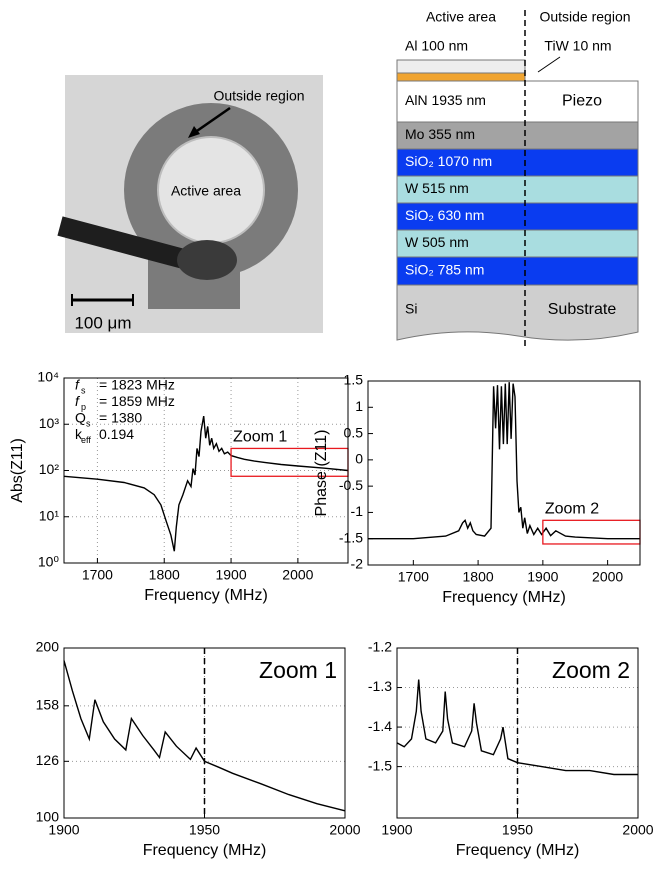 The height and width of the screenshot is (869, 668). I want to click on layer-label: Al 100 nm, so click(436, 46).